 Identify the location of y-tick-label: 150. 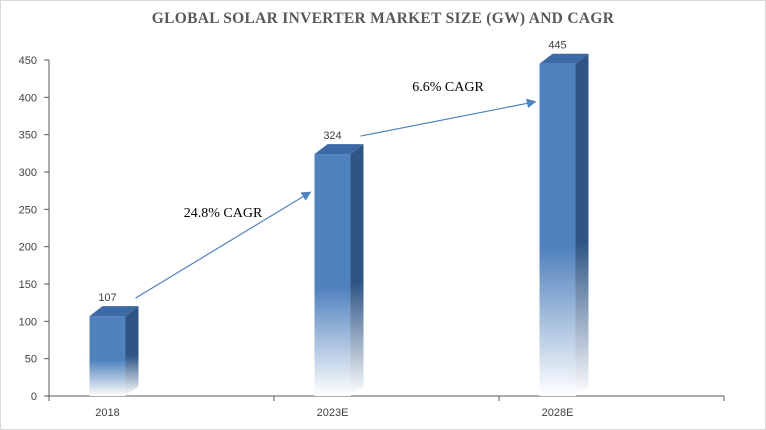
(28, 285).